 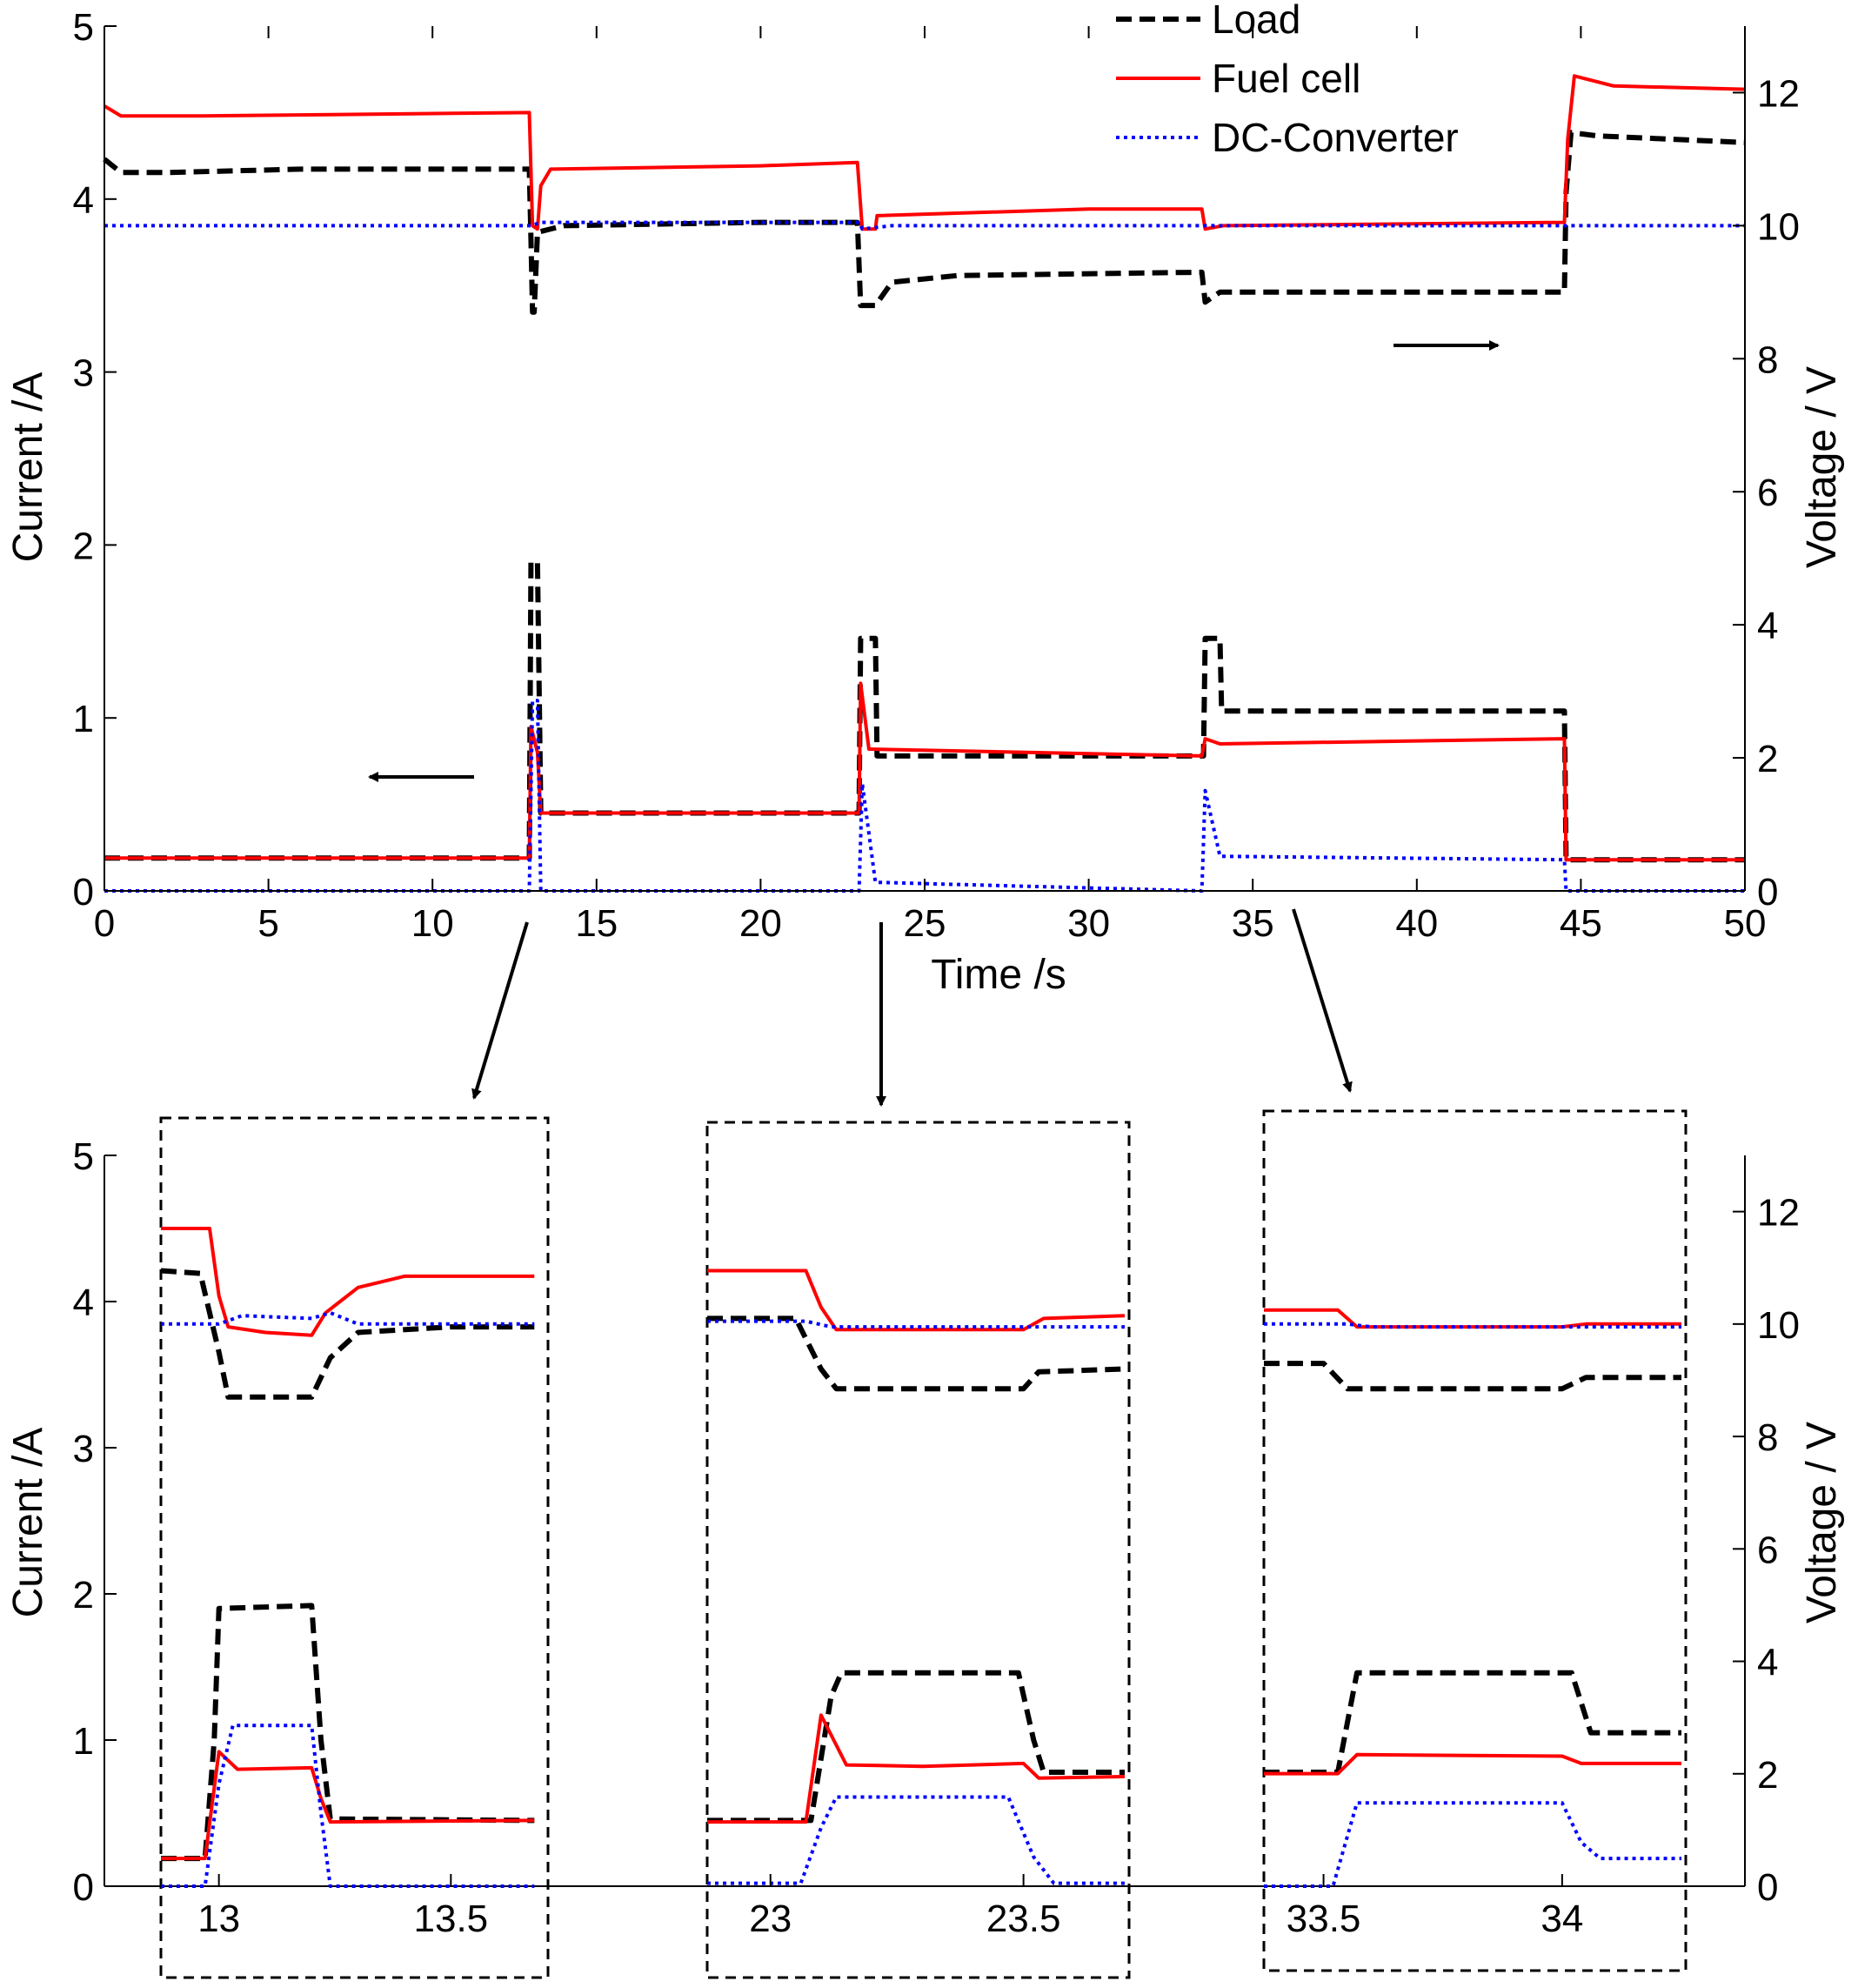 I want to click on legend: Load Fuel cell DC-Converter, so click(x=1287, y=80).